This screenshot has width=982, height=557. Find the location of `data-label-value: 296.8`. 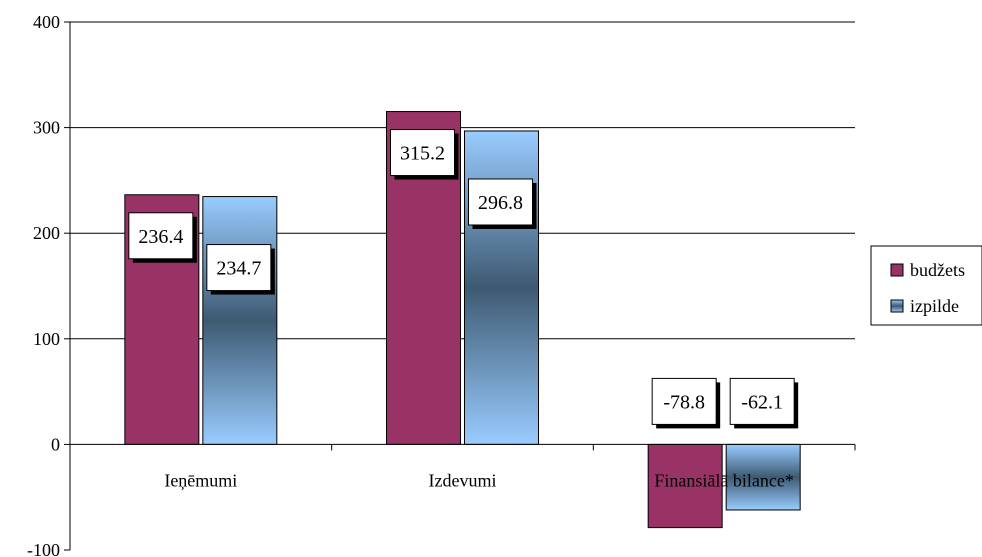

data-label-value: 296.8 is located at coordinates (500, 203).